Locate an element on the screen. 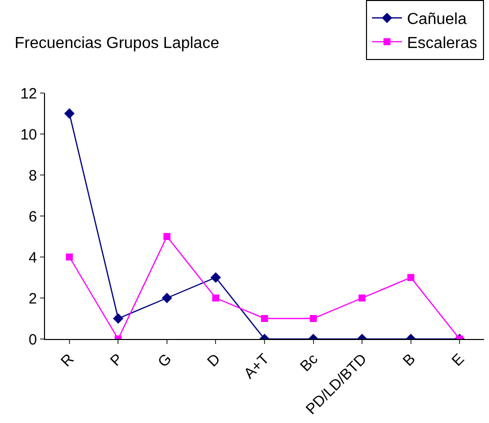  y-tick-label: 6 is located at coordinates (32, 217).